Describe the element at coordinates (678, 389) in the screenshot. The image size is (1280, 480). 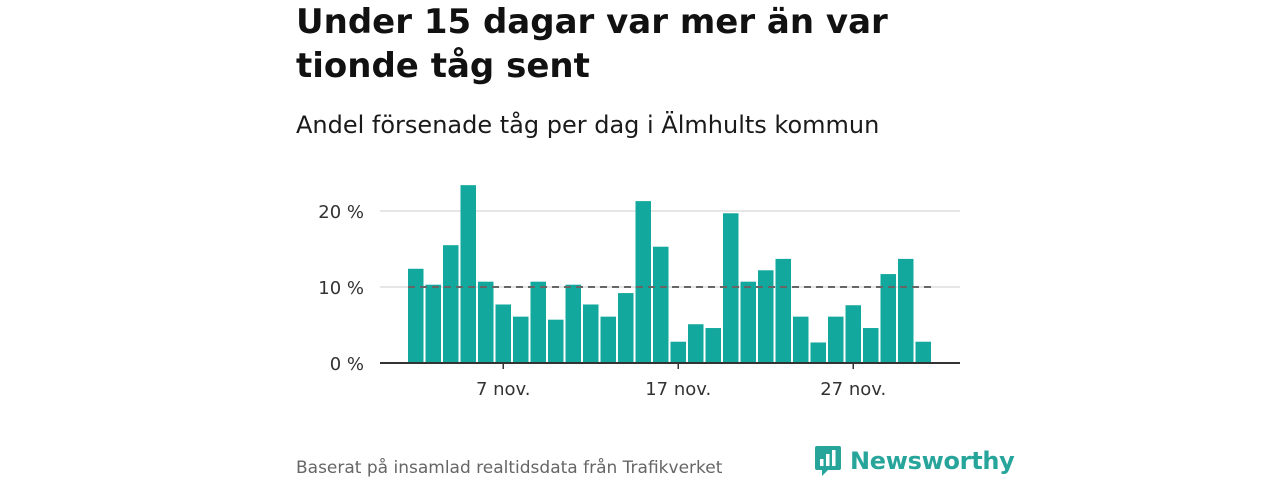
I see `x-tick-label: 17 nov.` at that location.